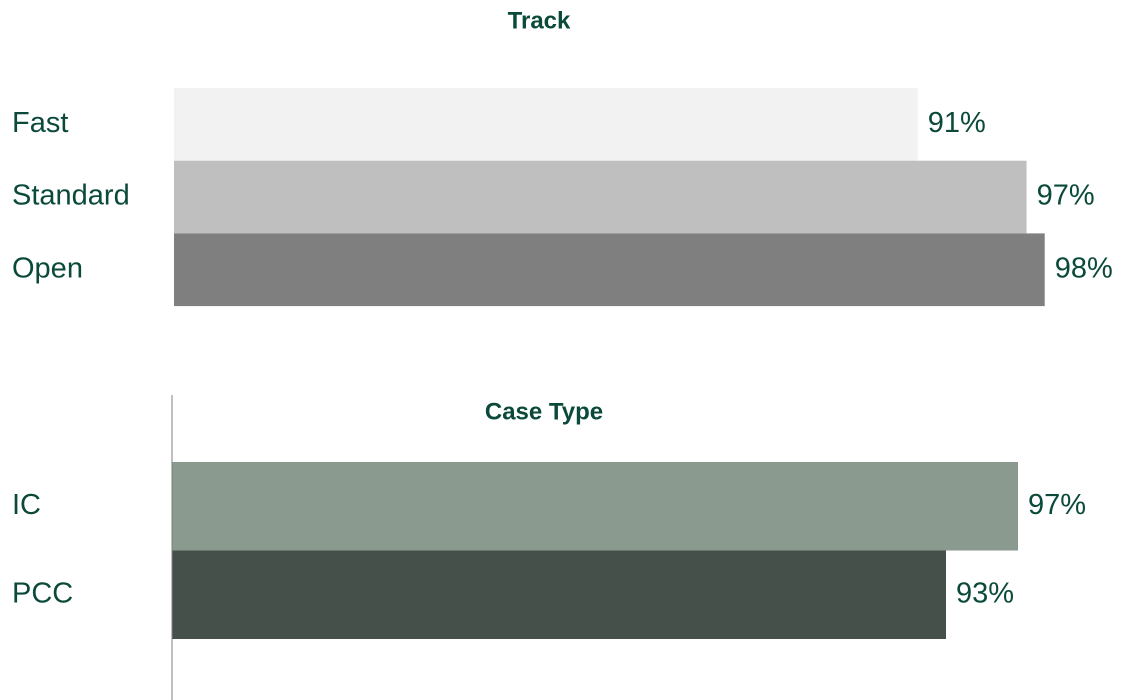 The image size is (1127, 700). I want to click on value-label: 98%, so click(1084, 268).